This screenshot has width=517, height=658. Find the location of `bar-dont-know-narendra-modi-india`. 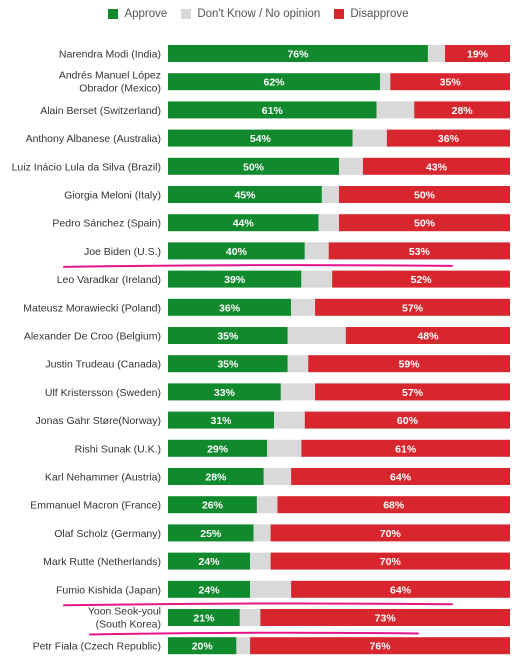

bar-dont-know-narendra-modi-india is located at coordinates (436, 53).